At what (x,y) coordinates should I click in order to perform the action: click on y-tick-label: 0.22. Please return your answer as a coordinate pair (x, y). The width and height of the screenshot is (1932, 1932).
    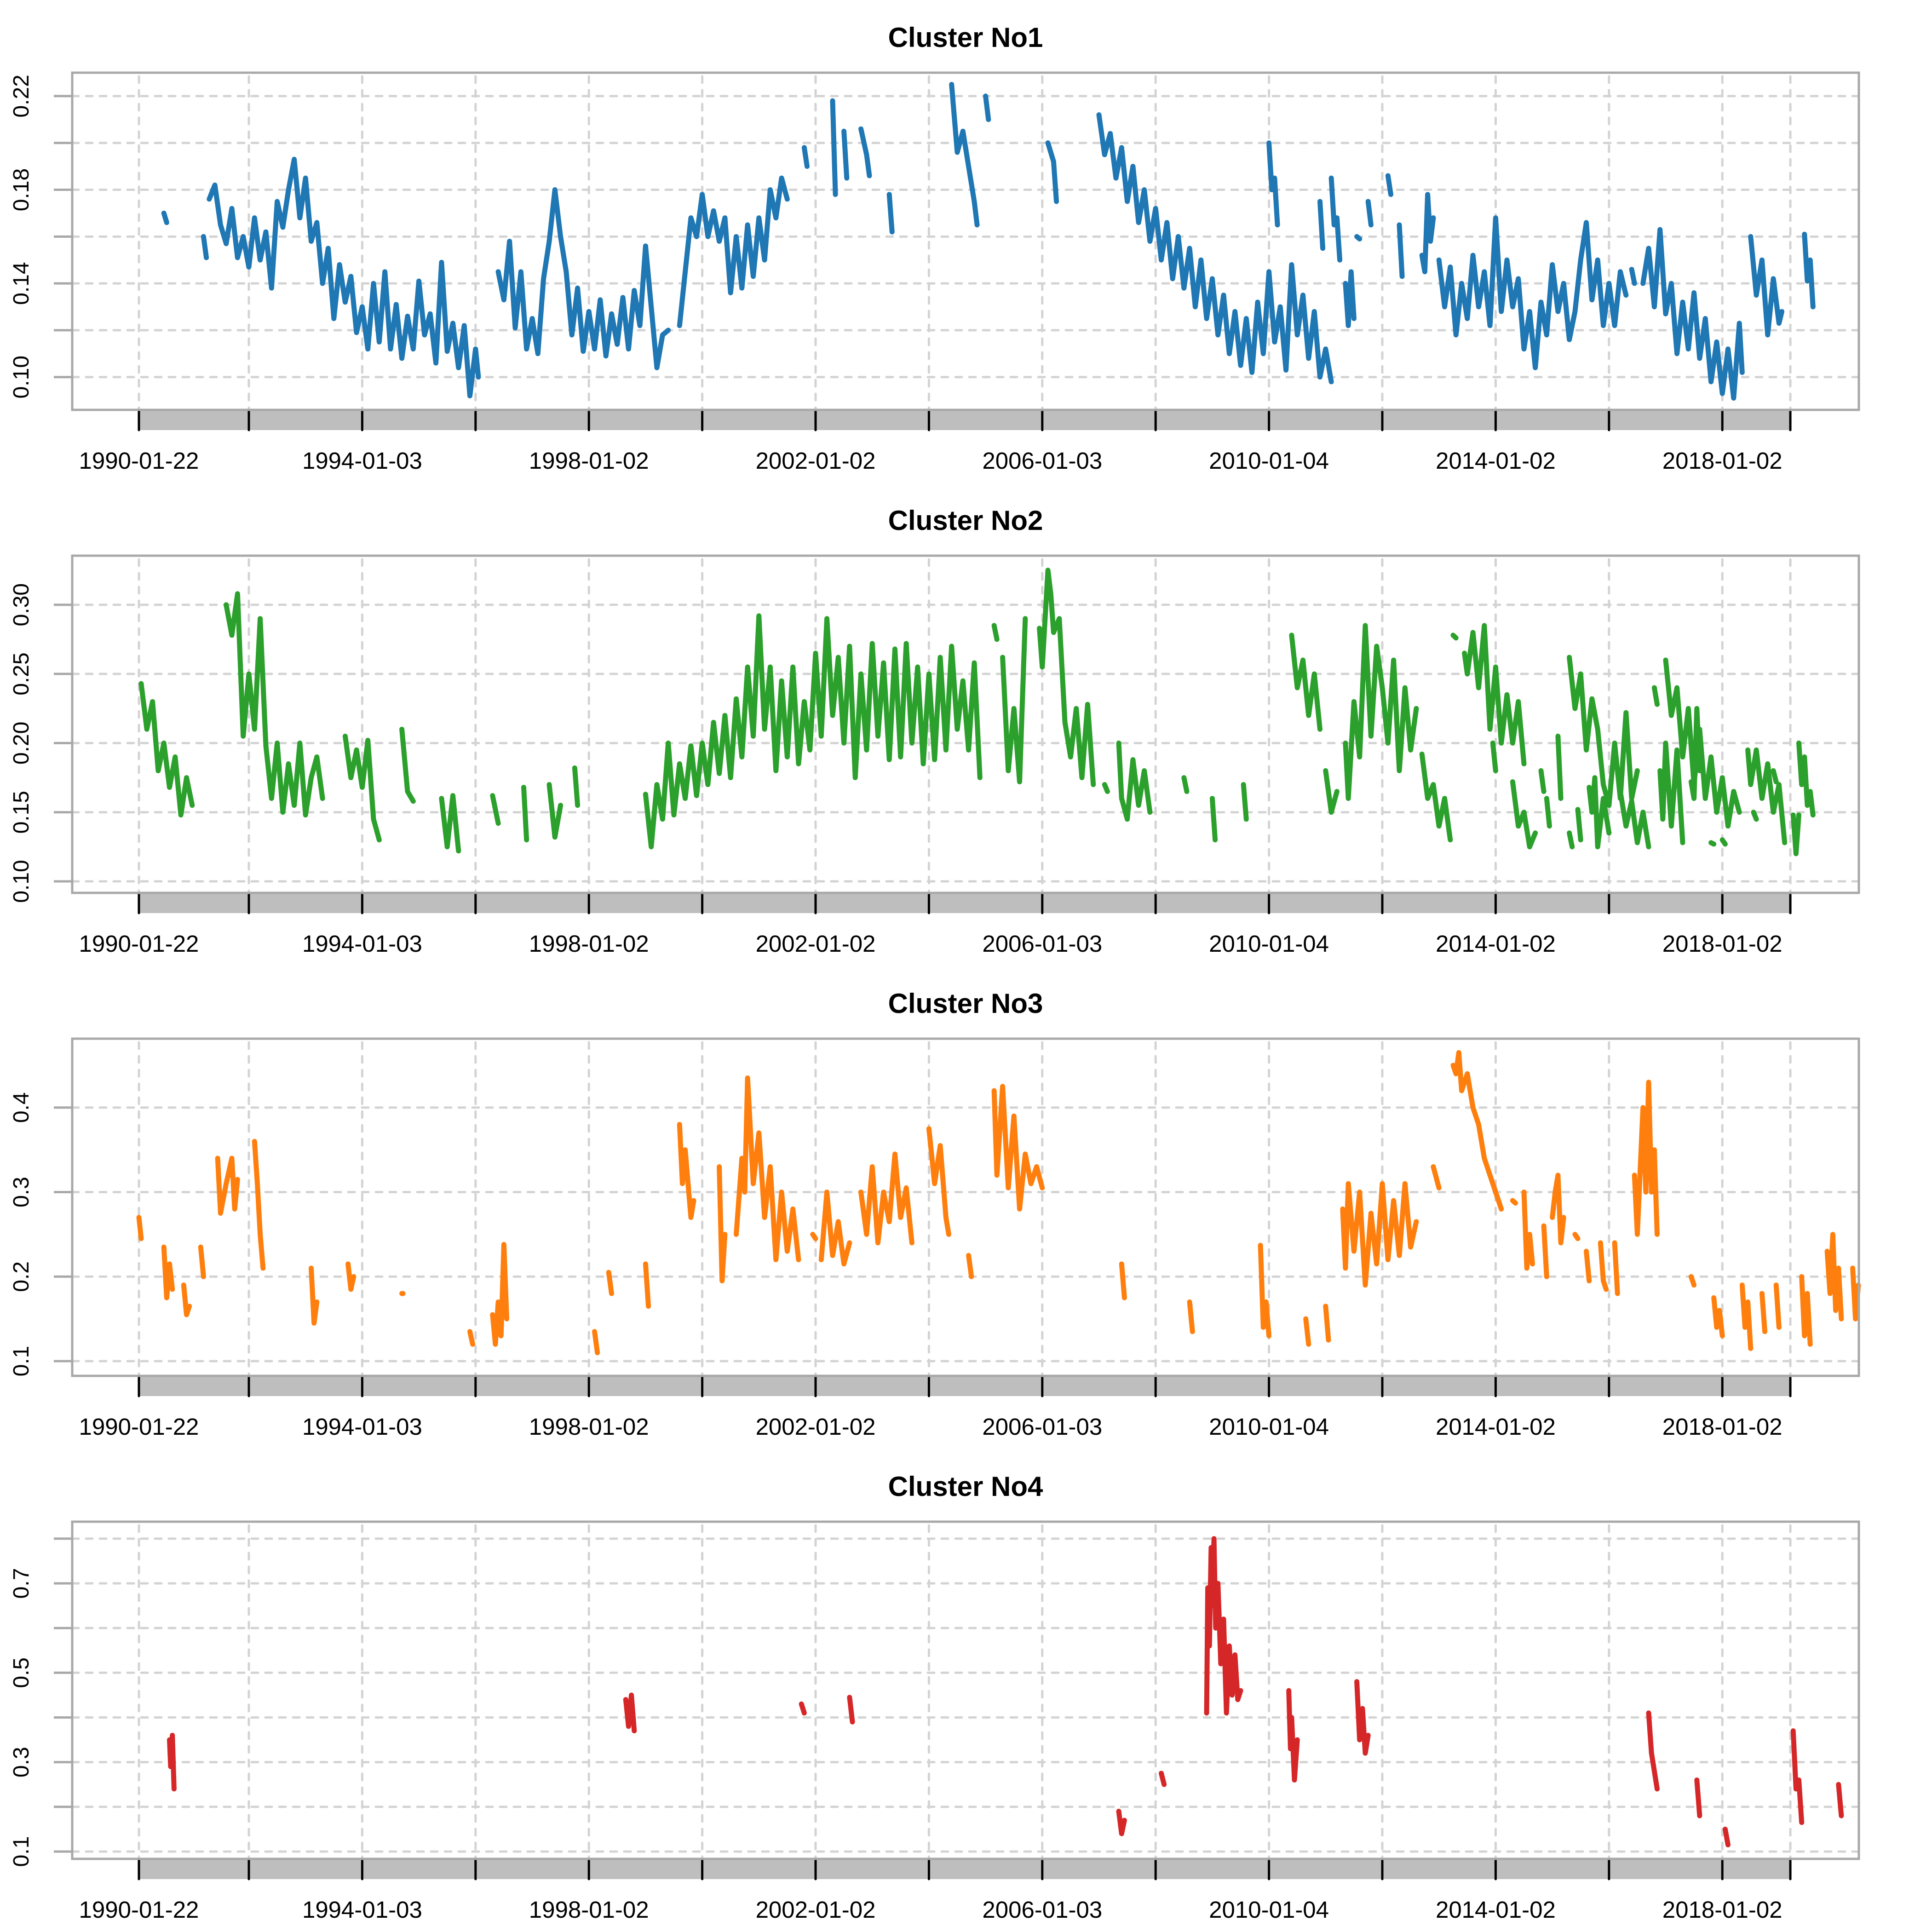
    Looking at the image, I should click on (21, 96).